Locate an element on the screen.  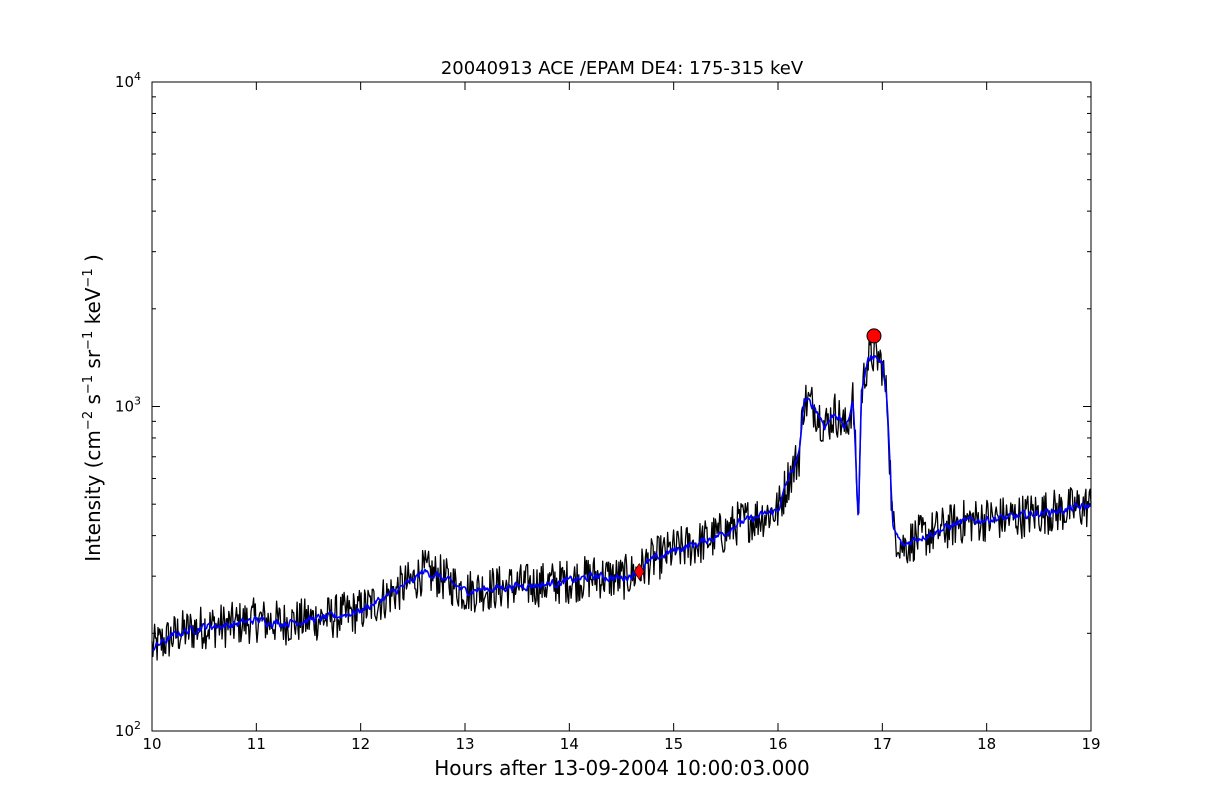
y-tick-label: 10³ is located at coordinates (128, 405).